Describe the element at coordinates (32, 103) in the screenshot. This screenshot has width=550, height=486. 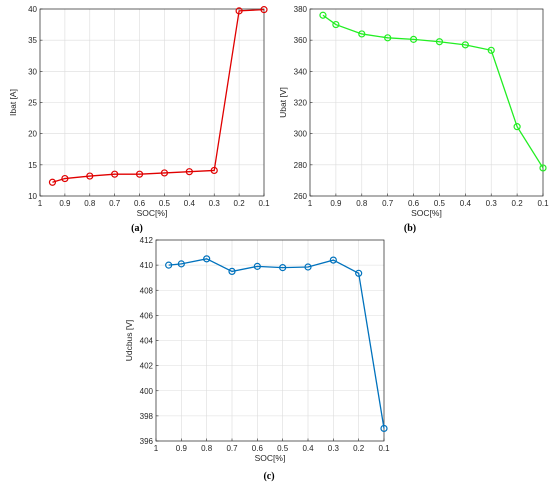
I see `y-tick-label: 25` at that location.